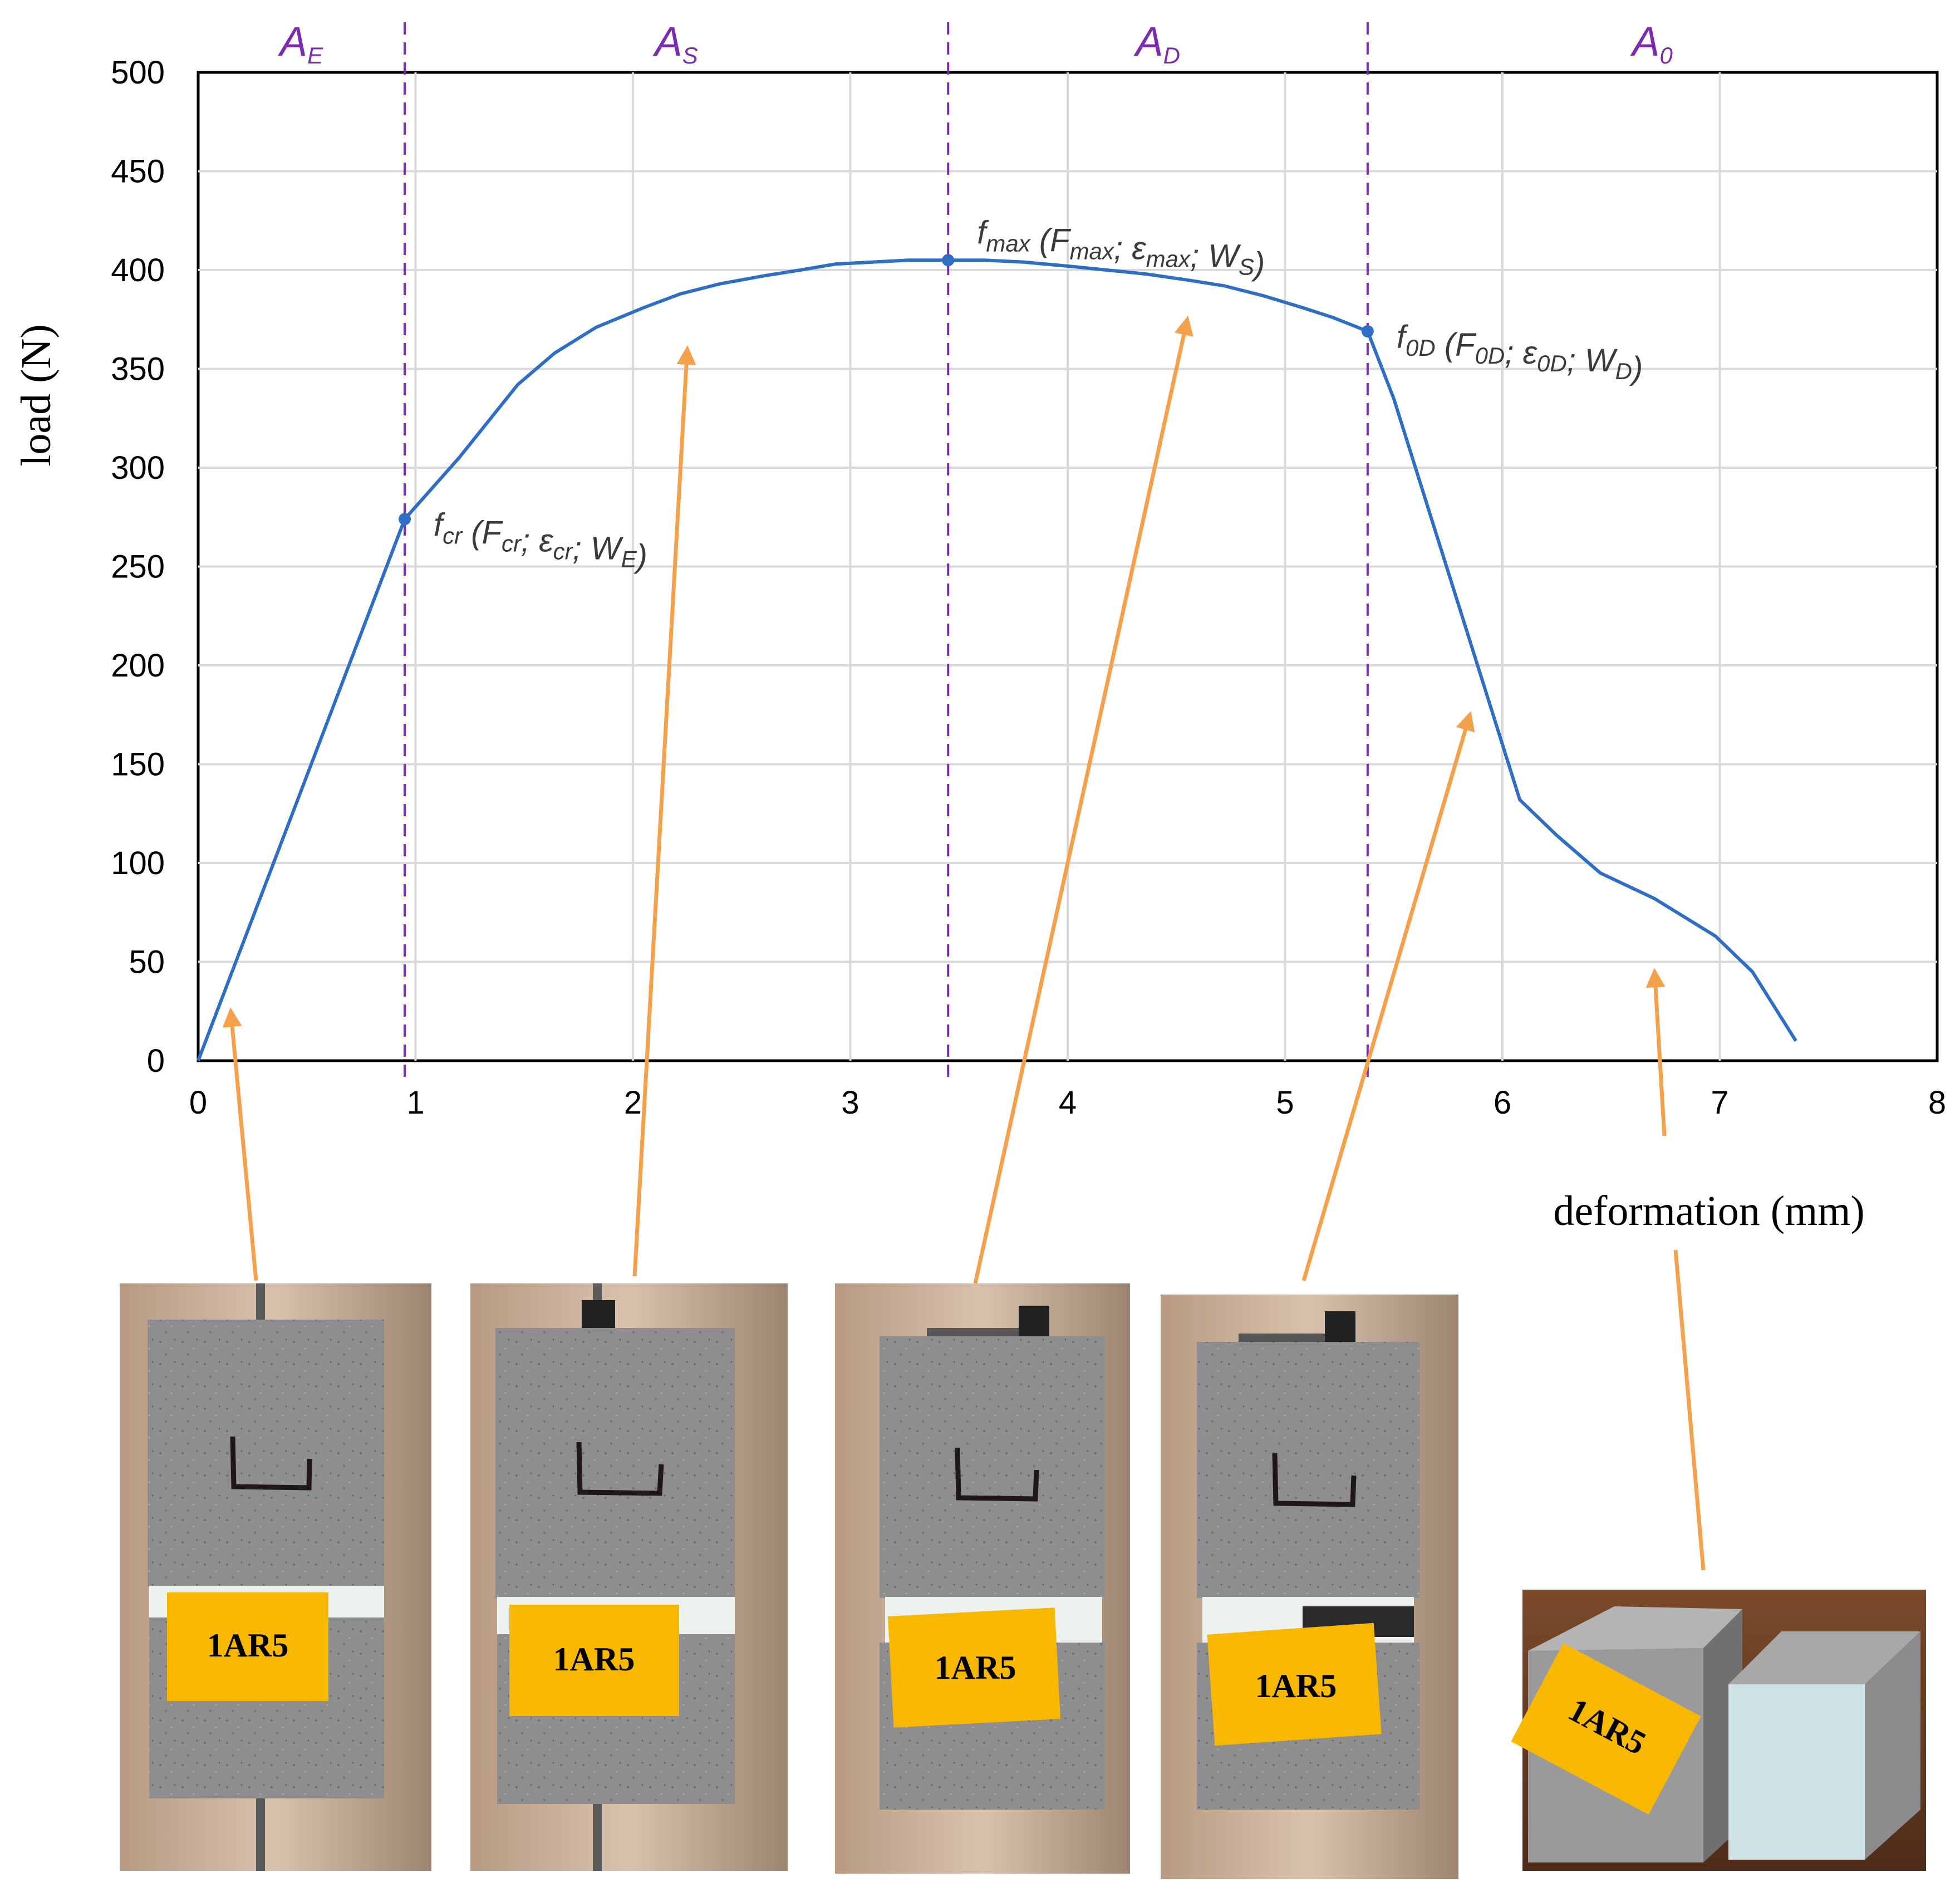  Describe the element at coordinates (138, 863) in the screenshot. I see `y-tick-label: 100` at that location.